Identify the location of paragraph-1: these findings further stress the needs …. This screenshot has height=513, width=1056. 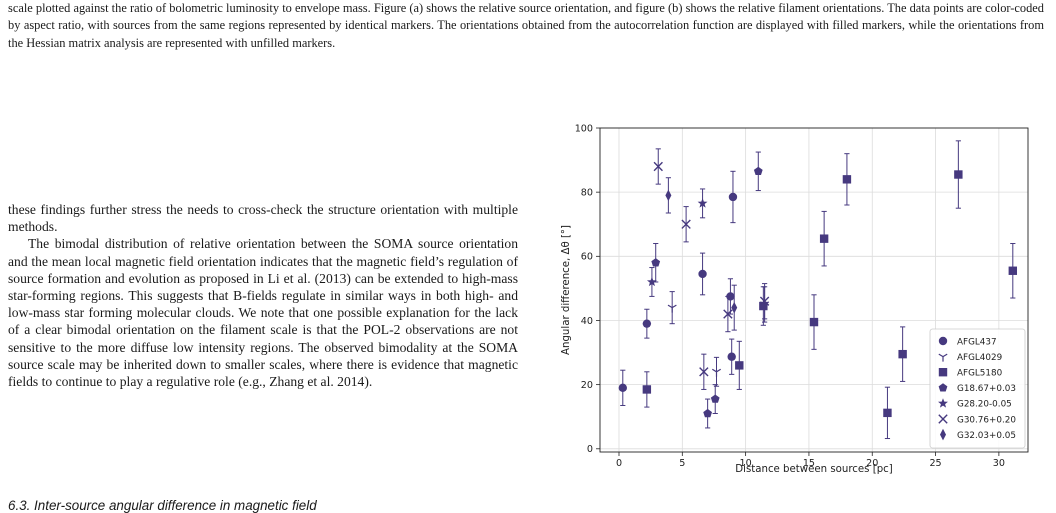
(263, 218).